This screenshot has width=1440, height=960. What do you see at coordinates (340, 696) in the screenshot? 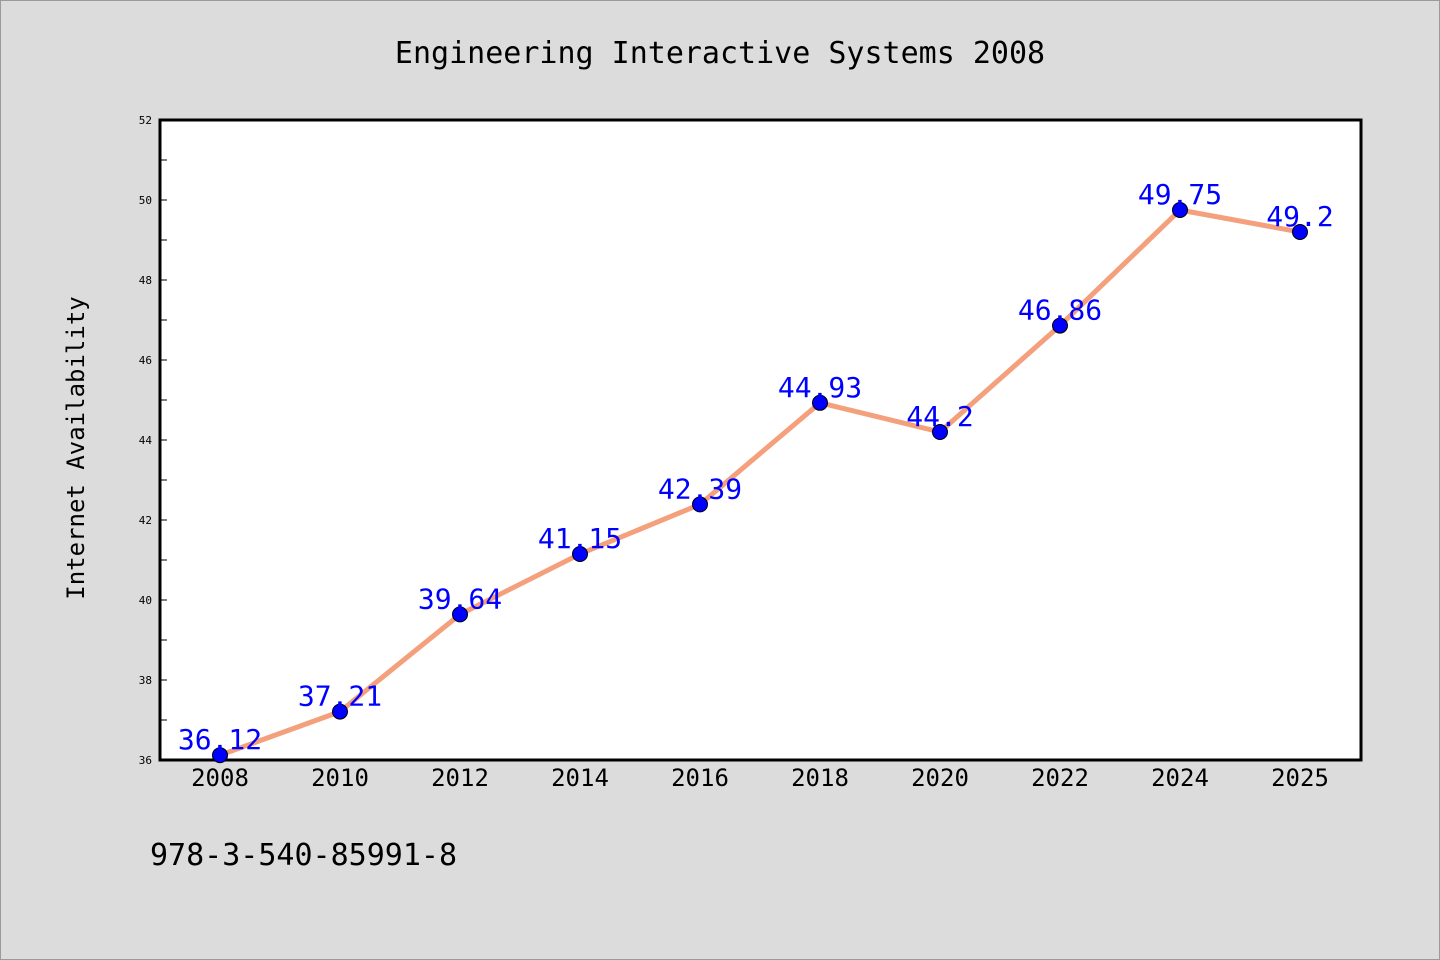
I see `data-label: 37.21` at bounding box center [340, 696].